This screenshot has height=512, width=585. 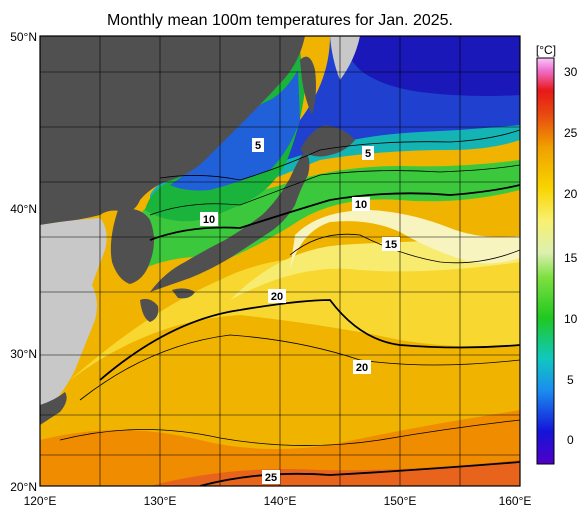 What do you see at coordinates (571, 258) in the screenshot?
I see `colorbar-tick: 15` at bounding box center [571, 258].